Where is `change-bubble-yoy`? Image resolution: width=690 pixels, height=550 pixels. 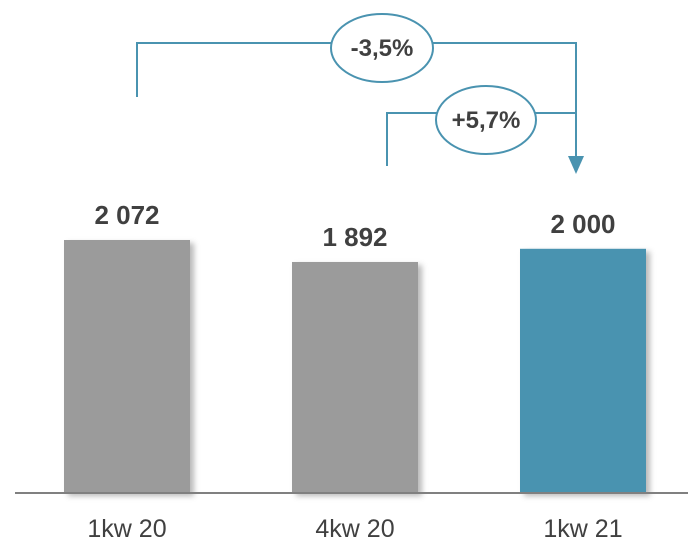 change-bubble-yoy is located at coordinates (382, 48).